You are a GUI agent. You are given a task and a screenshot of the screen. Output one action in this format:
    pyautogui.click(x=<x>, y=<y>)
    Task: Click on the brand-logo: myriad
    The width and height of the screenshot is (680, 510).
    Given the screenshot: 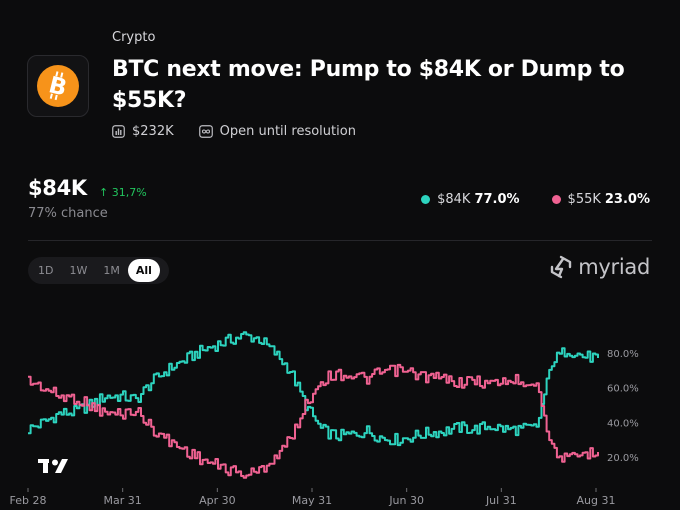 What is the action you would take?
    pyautogui.click(x=600, y=267)
    